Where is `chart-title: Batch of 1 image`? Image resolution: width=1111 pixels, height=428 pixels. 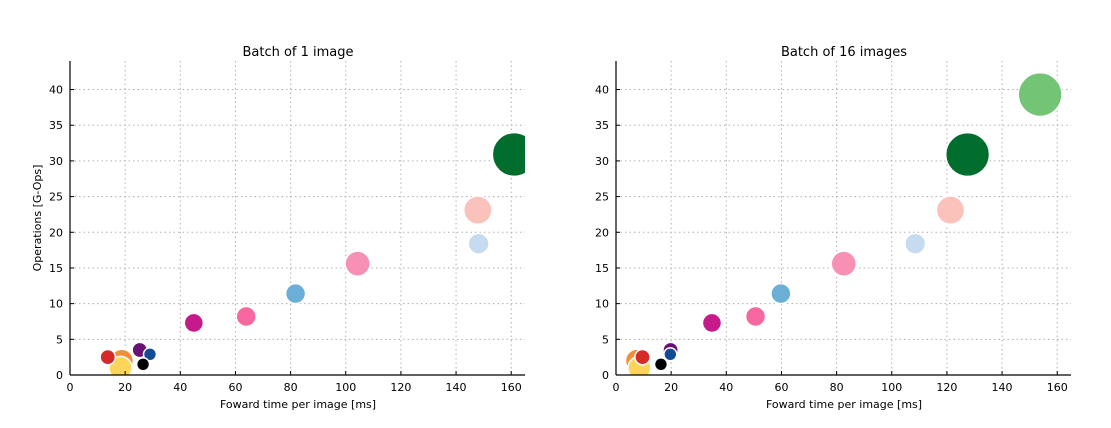 chart-title: Batch of 1 image is located at coordinates (297, 52).